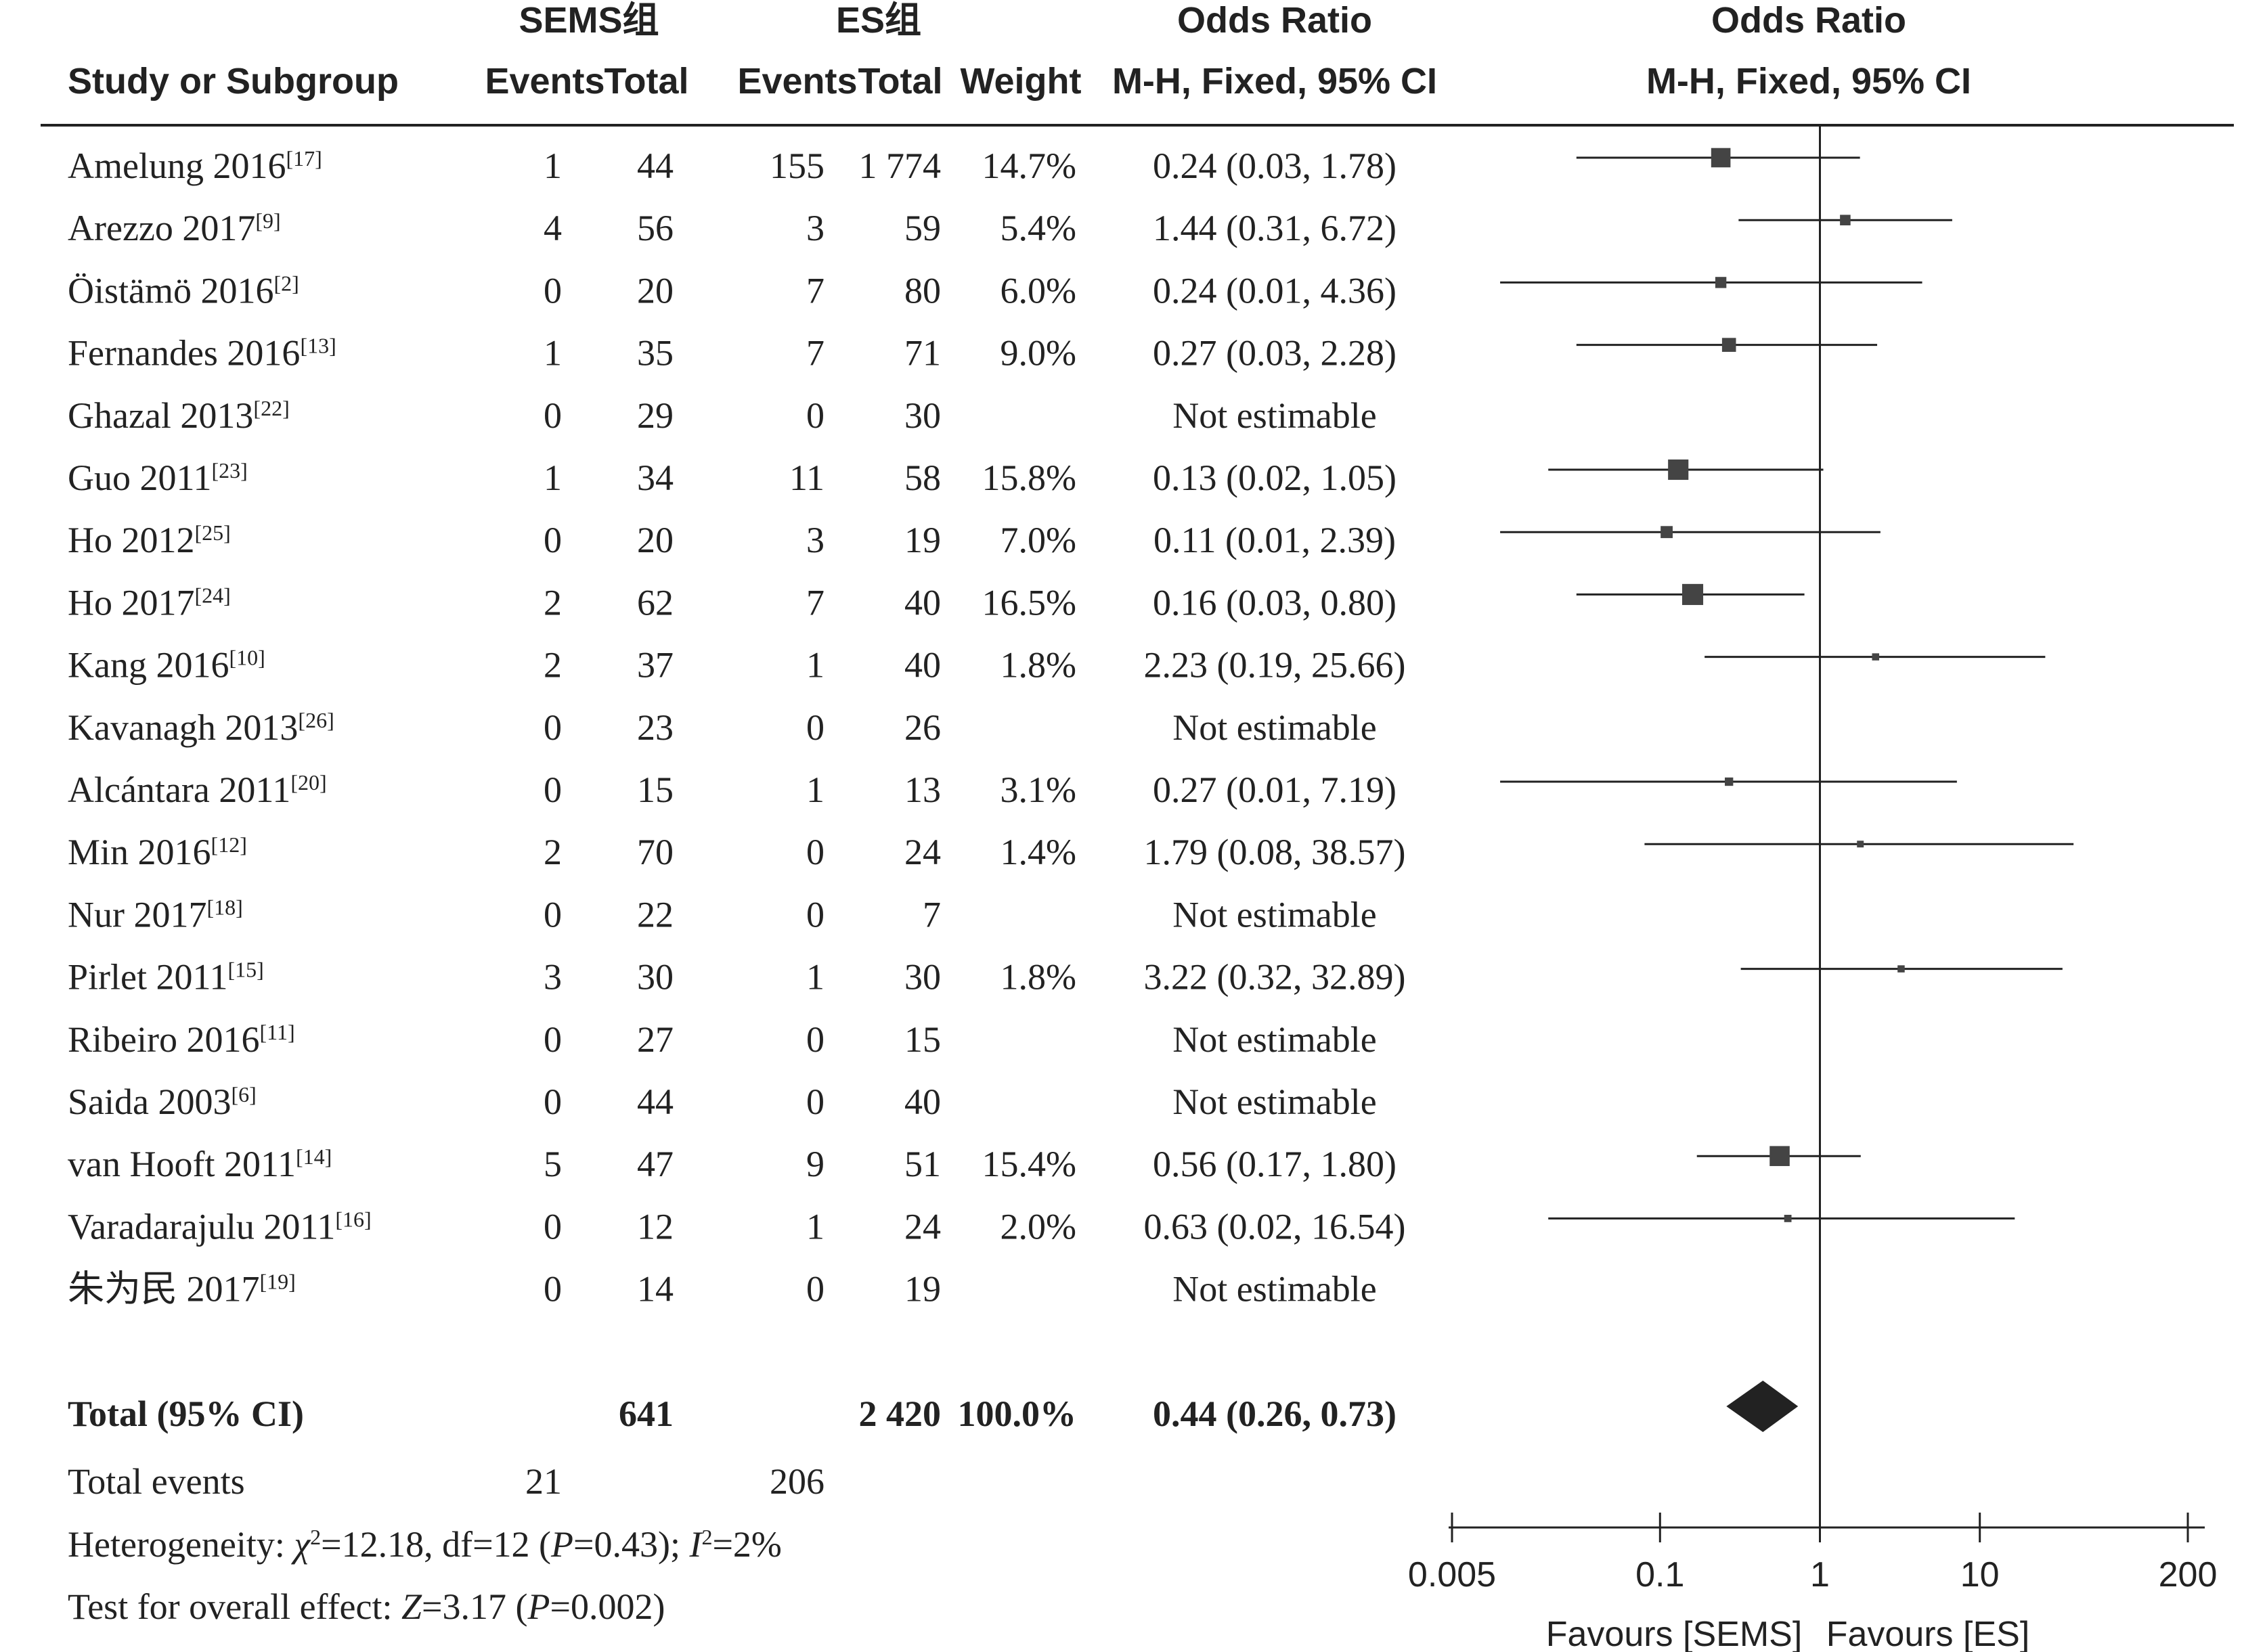 This screenshot has width=2265, height=1652. I want to click on study-name: Pirlet 2011[15], so click(166, 977).